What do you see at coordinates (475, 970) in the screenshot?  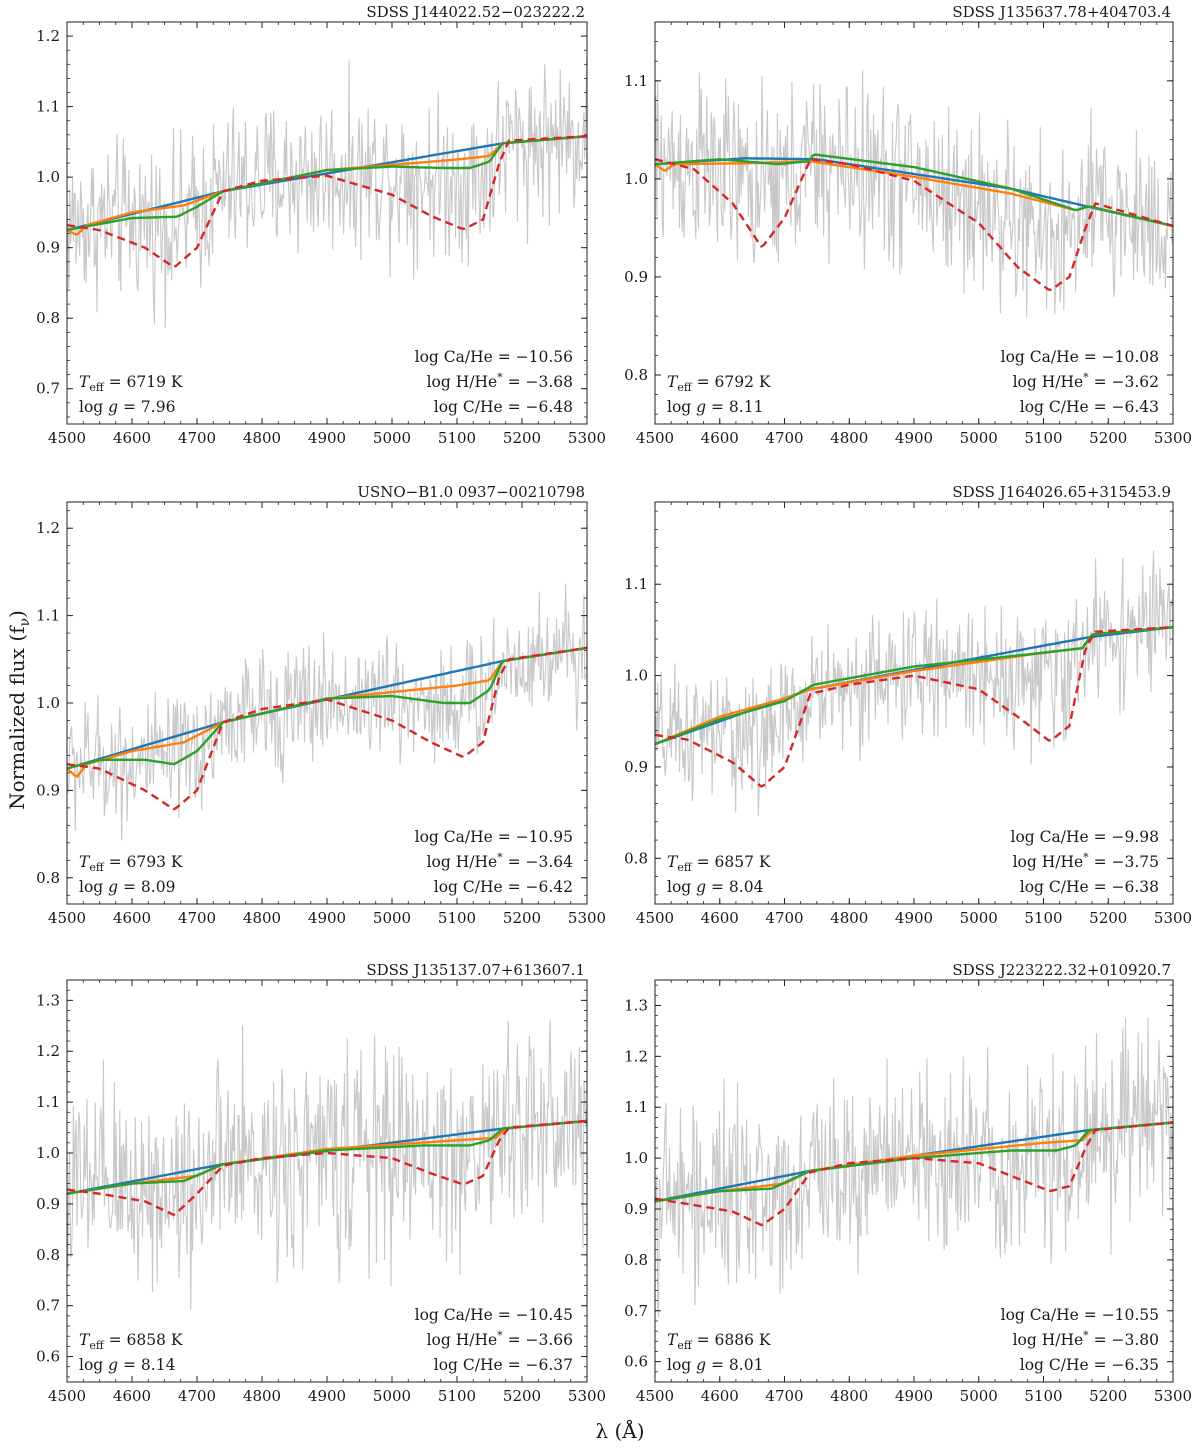 I see `panel-title: SDSS J135137.07+613607.1` at bounding box center [475, 970].